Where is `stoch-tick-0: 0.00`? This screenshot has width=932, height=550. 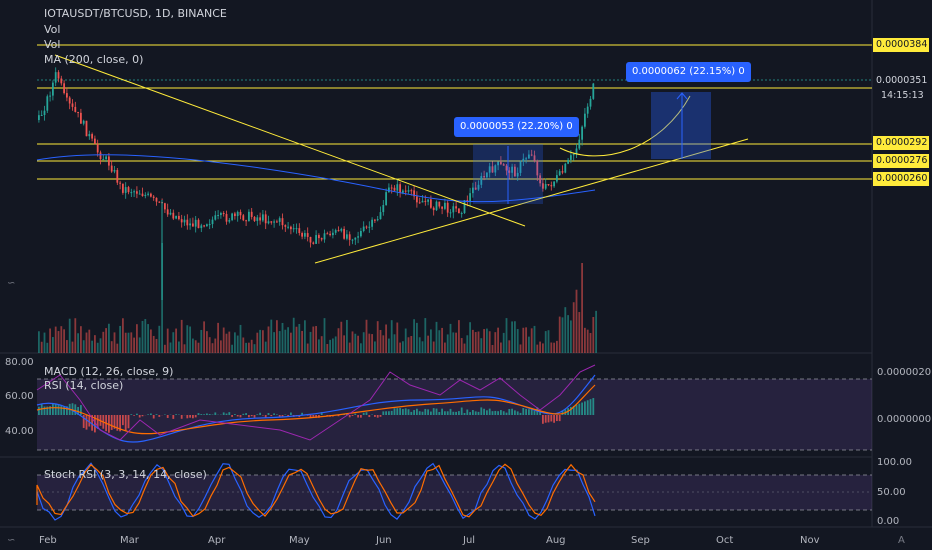
stoch-tick-0: 0.00 is located at coordinates (888, 521).